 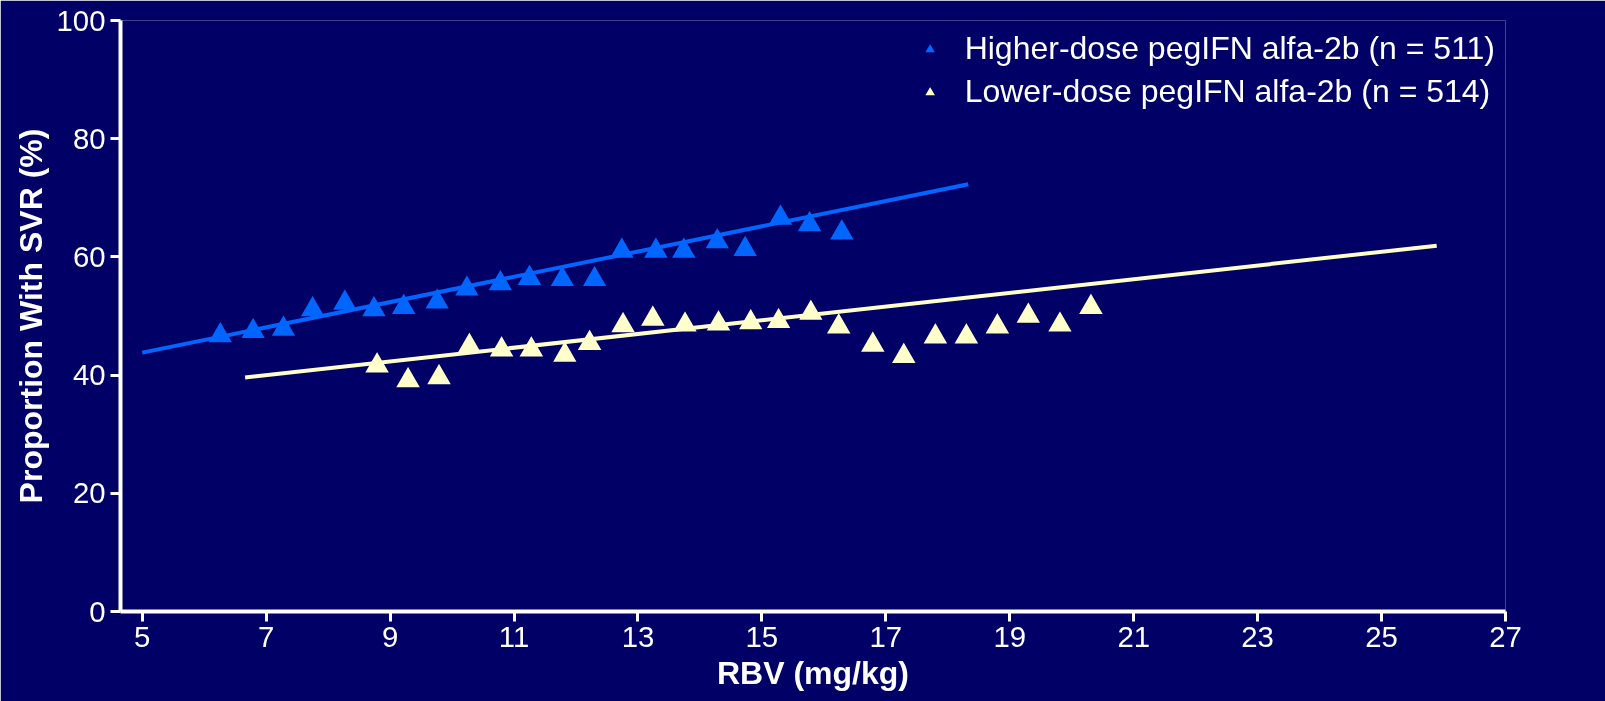 I want to click on x-tick-label: 13, so click(x=638, y=636).